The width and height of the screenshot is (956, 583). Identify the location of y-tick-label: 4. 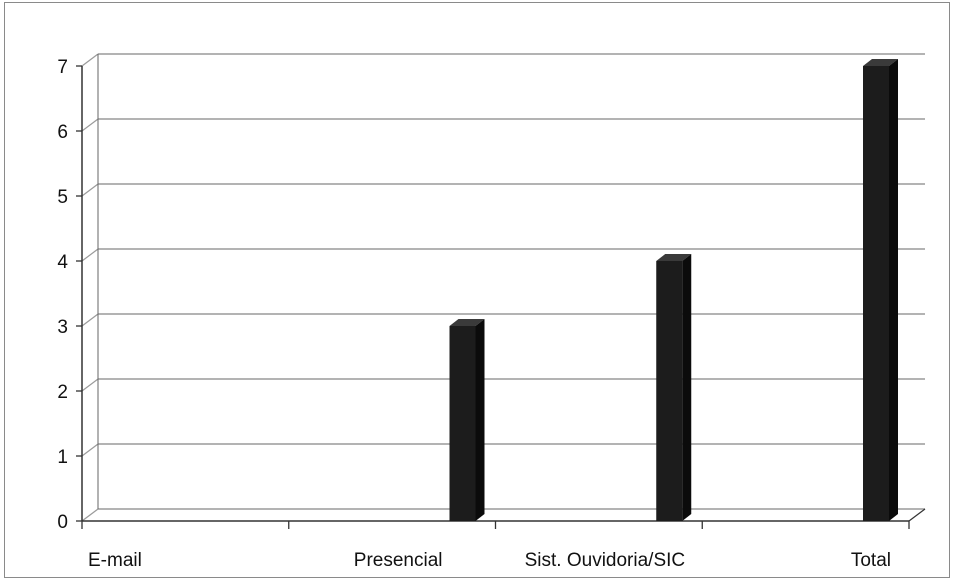
(62, 262).